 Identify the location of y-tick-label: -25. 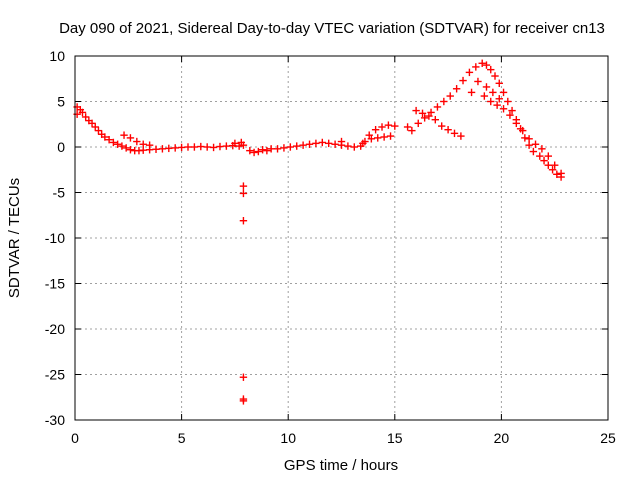
(55, 375).